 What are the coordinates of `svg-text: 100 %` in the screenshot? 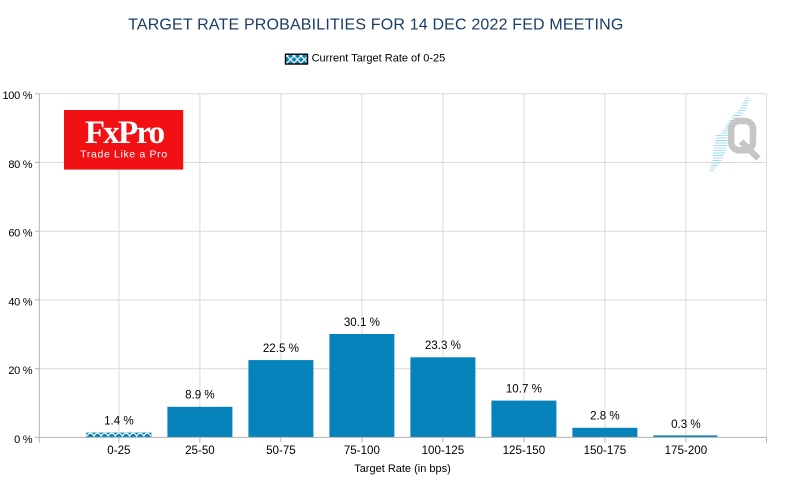 It's located at (17, 96).